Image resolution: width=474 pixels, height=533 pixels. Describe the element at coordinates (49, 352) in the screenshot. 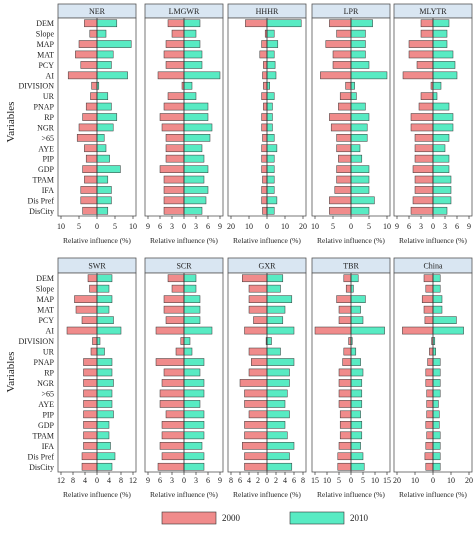

I see `variable-label: UR` at that location.